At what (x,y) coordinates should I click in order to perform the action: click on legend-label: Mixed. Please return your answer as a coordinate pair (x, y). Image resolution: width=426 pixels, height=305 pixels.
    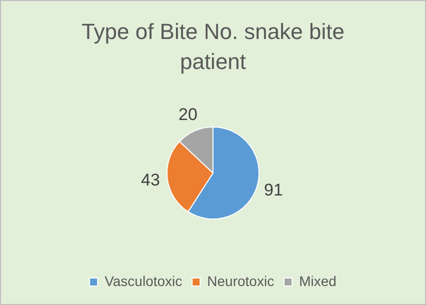
    Looking at the image, I should click on (317, 280).